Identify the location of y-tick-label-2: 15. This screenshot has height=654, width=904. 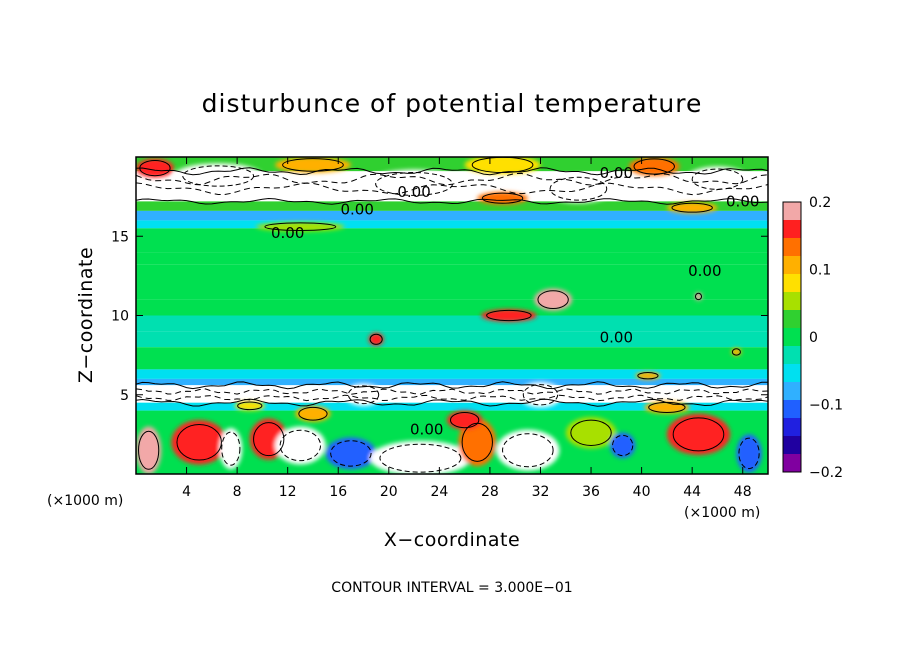
(120, 237).